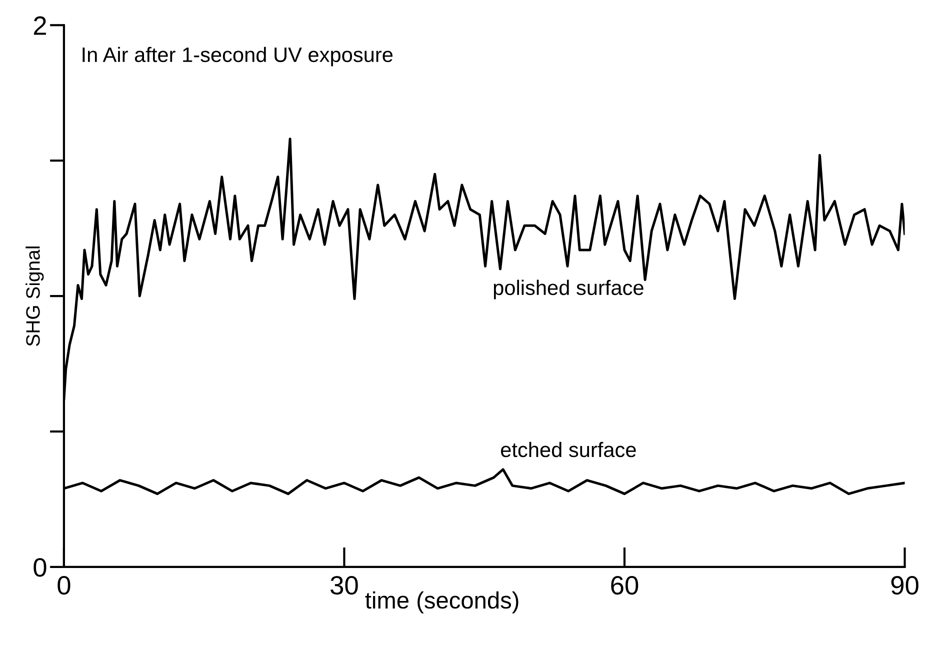  I want to click on series-label: polished surface, so click(569, 290).